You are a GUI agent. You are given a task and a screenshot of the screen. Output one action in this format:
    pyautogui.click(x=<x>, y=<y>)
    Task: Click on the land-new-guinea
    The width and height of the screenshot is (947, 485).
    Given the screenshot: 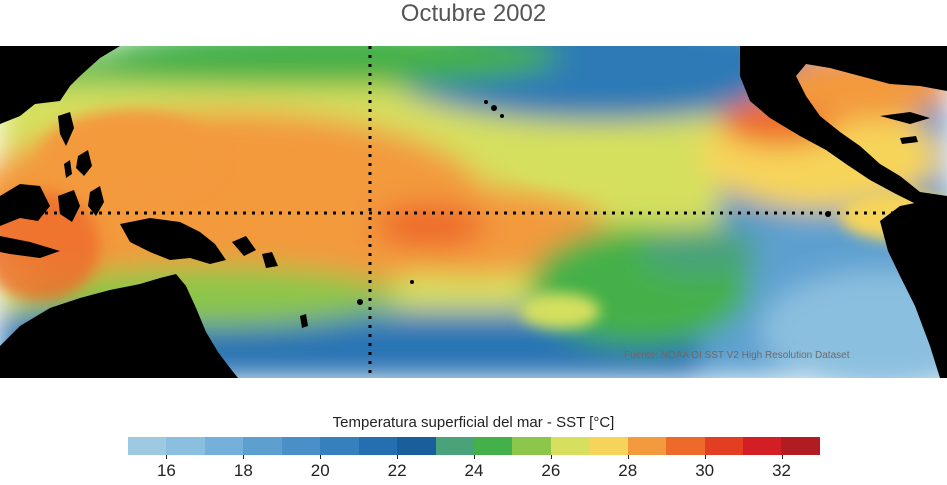 What is the action you would take?
    pyautogui.click(x=173, y=241)
    